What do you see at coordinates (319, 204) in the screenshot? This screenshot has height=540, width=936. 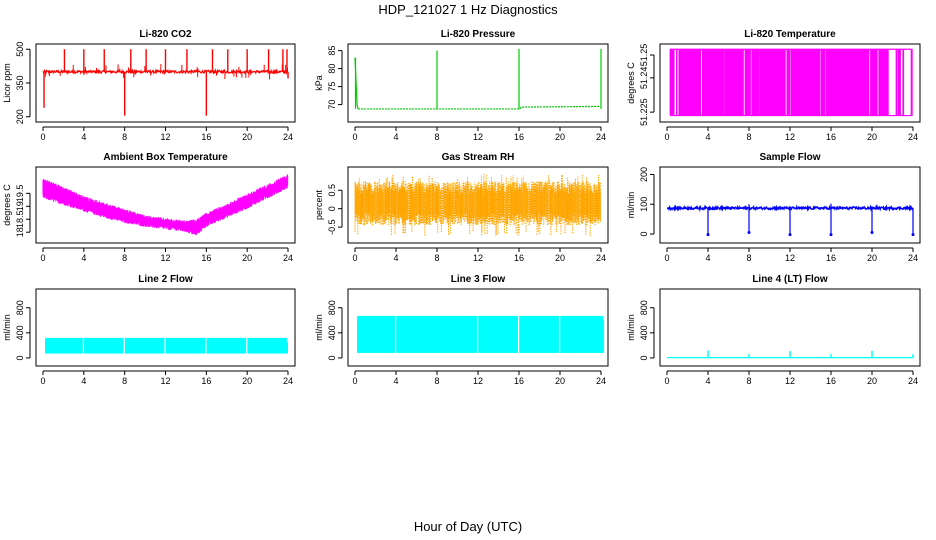 I see `y-axis-label: percent` at bounding box center [319, 204].